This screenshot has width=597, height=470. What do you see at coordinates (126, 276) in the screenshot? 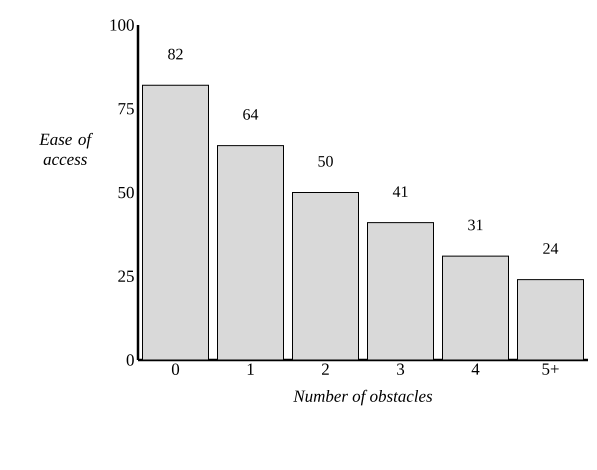
I see `y-tick-label: 25` at bounding box center [126, 276].